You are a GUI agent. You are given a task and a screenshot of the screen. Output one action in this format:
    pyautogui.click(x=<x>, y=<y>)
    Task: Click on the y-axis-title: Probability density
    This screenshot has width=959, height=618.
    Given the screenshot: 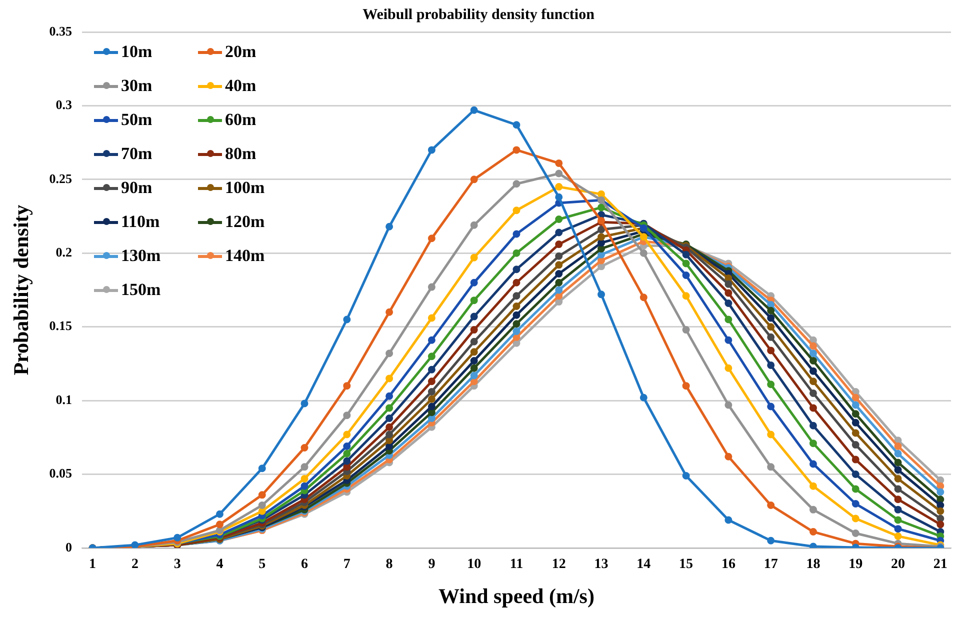 What is the action you would take?
    pyautogui.click(x=21, y=290)
    